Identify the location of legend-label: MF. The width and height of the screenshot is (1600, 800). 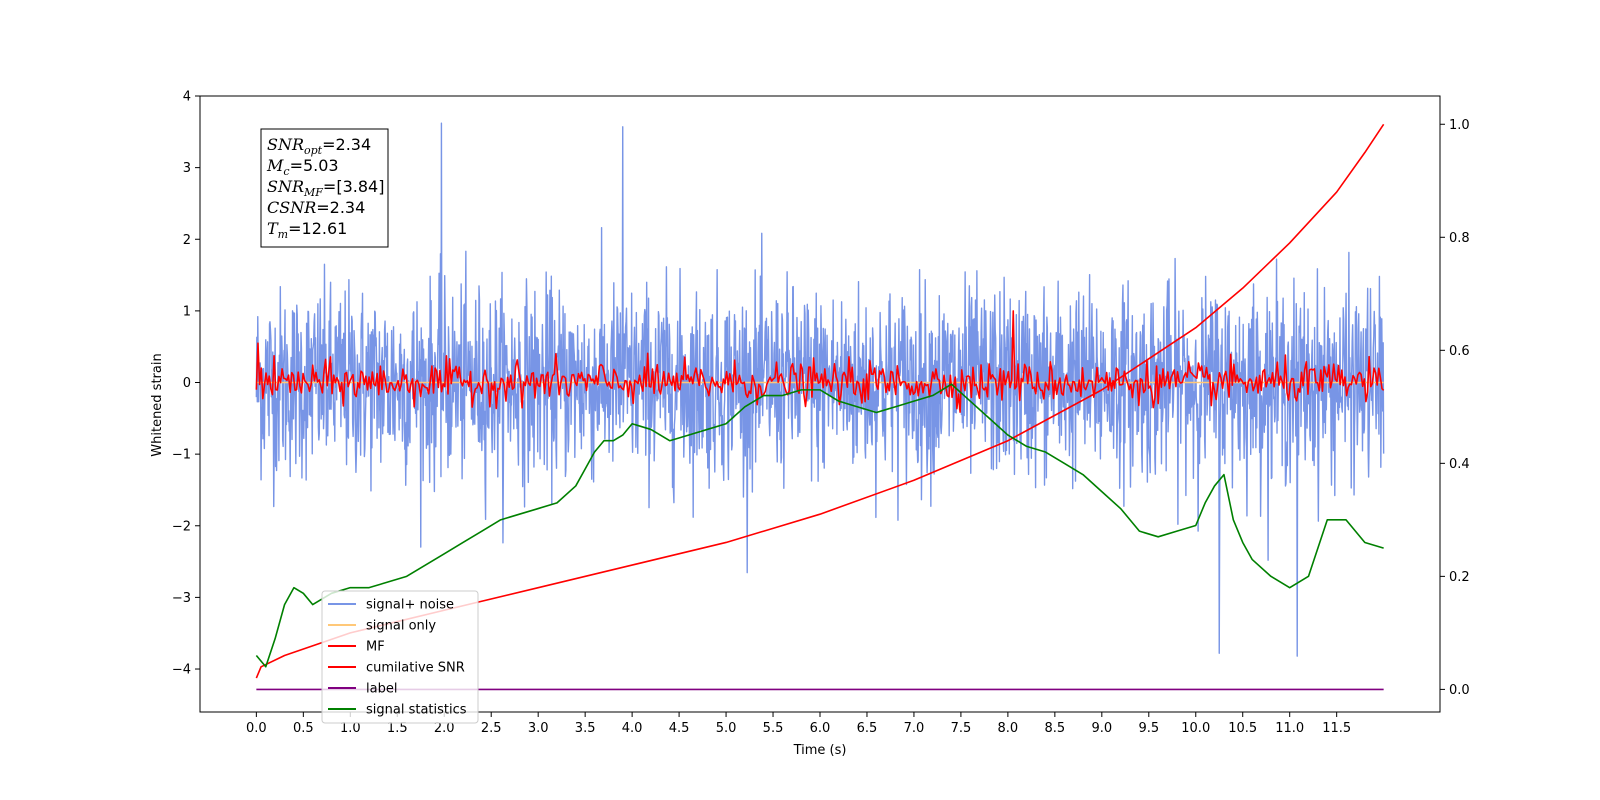
(375, 647).